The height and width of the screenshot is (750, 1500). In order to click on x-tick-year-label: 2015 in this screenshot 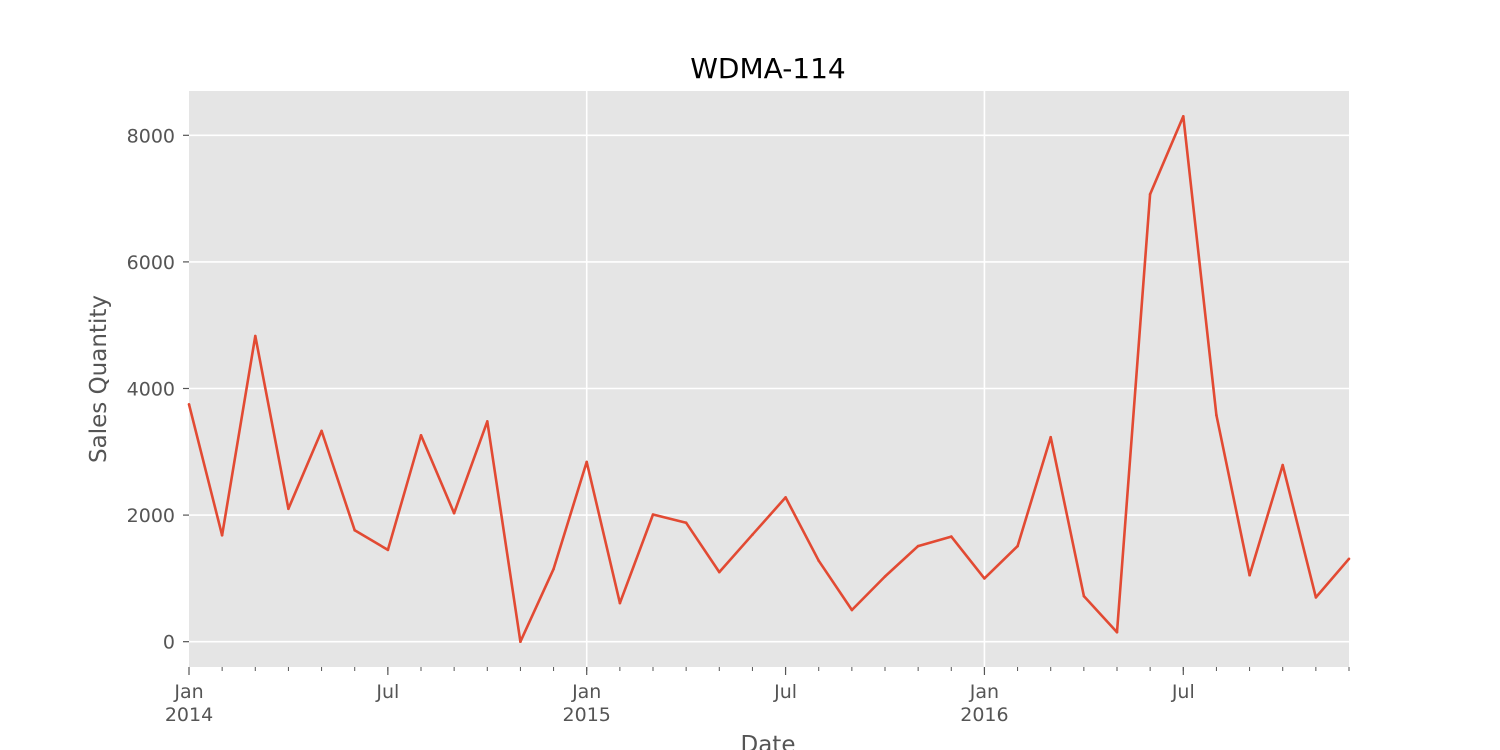, I will do `click(587, 715)`.